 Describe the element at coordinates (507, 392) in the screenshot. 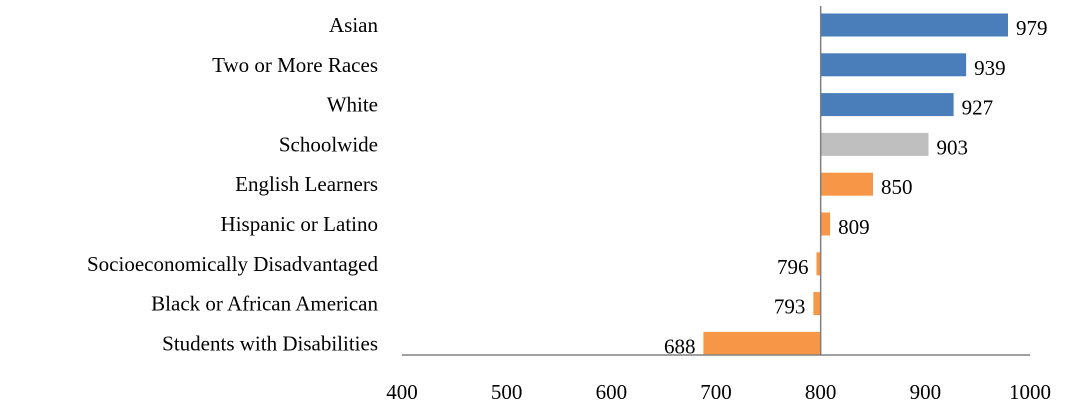

I see `x-tick-label-500: 500` at that location.